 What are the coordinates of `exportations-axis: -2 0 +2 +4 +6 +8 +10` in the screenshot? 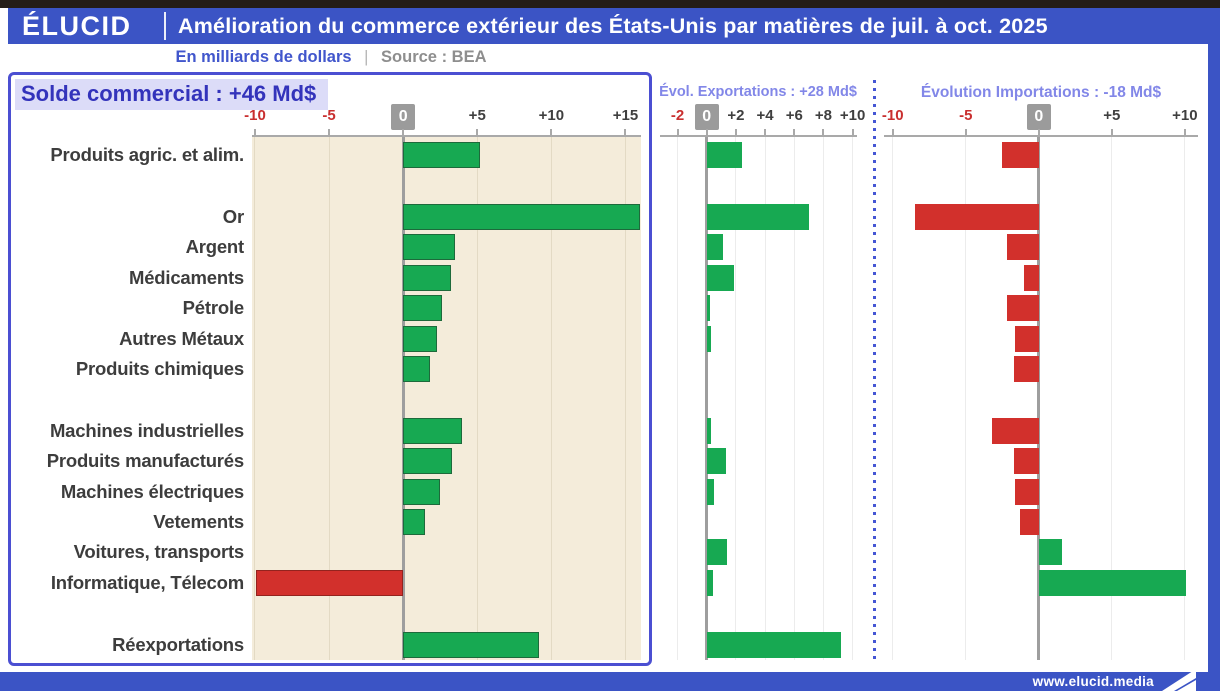 It's located at (762, 120).